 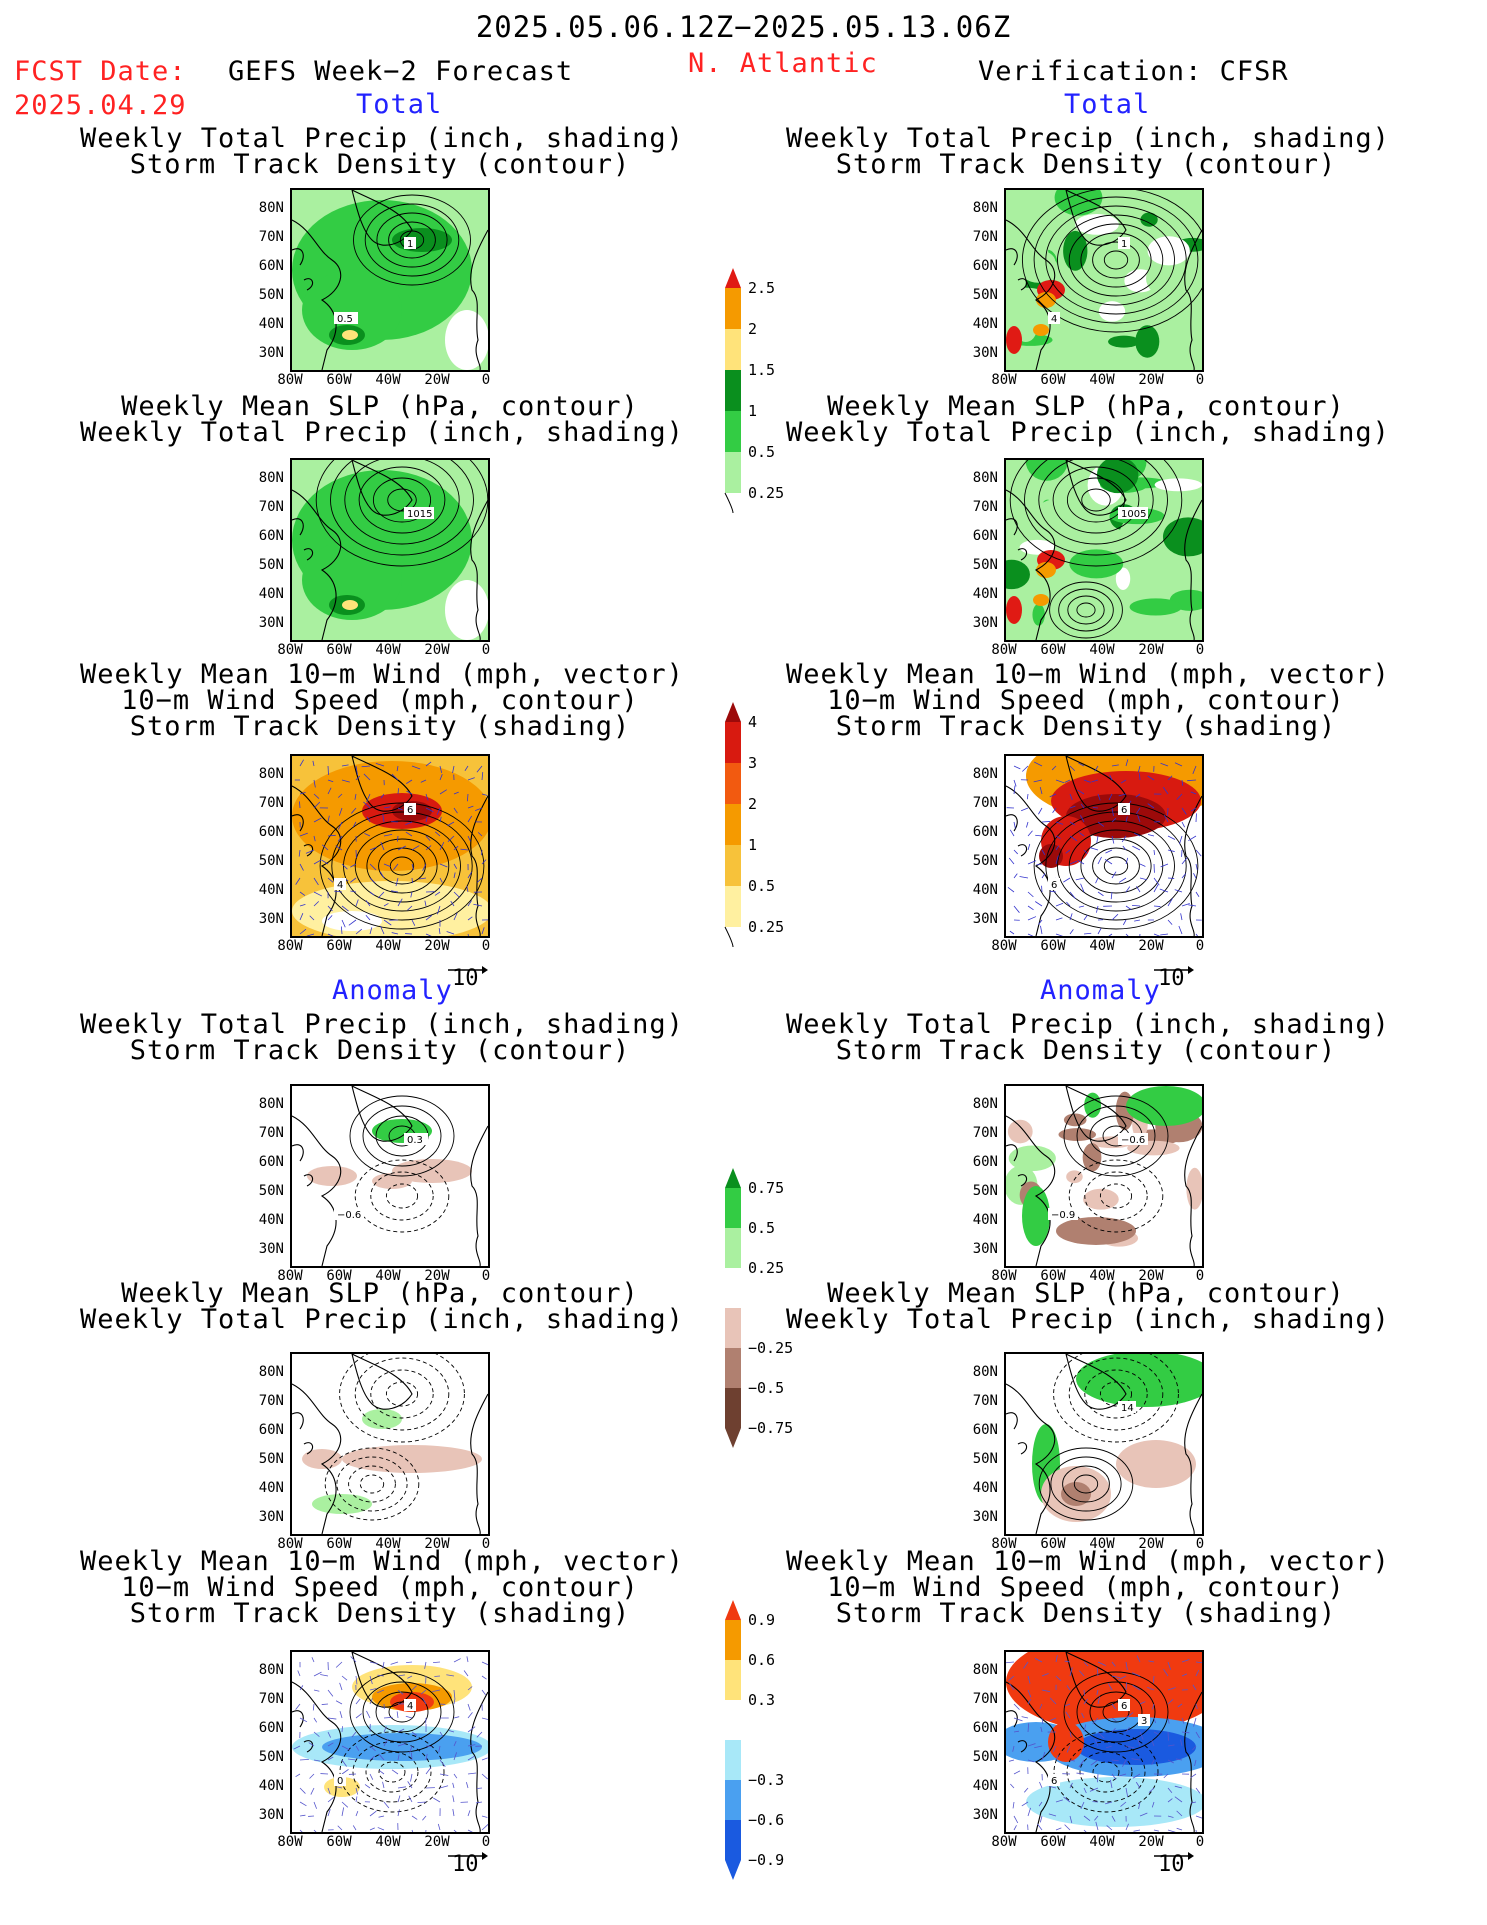 I want to click on coastline, so click(x=1096, y=488).